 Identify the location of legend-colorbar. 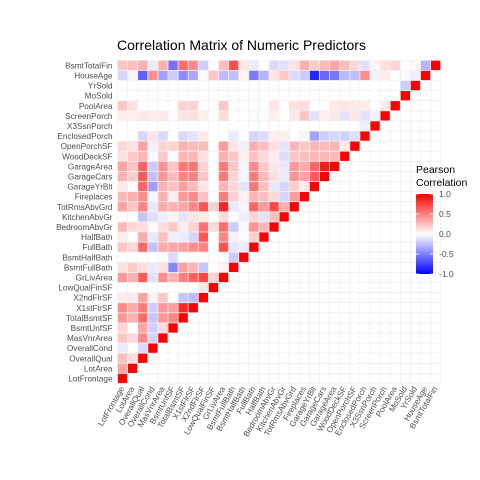
(424, 234).